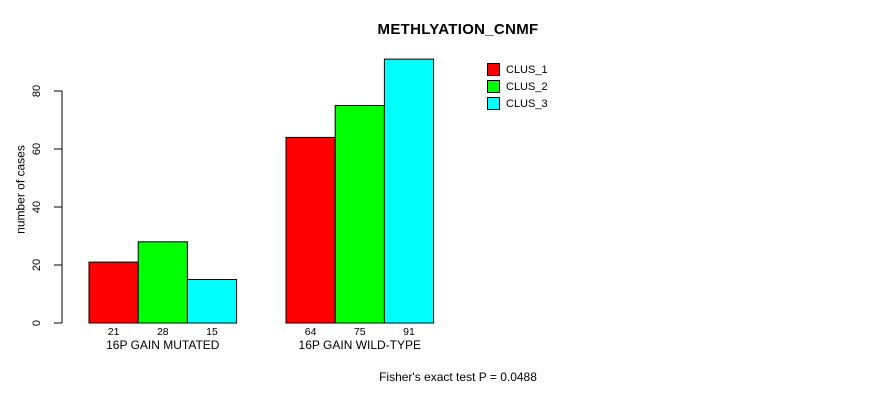  Describe the element at coordinates (37, 207) in the screenshot. I see `y-tick-label: 40` at that location.